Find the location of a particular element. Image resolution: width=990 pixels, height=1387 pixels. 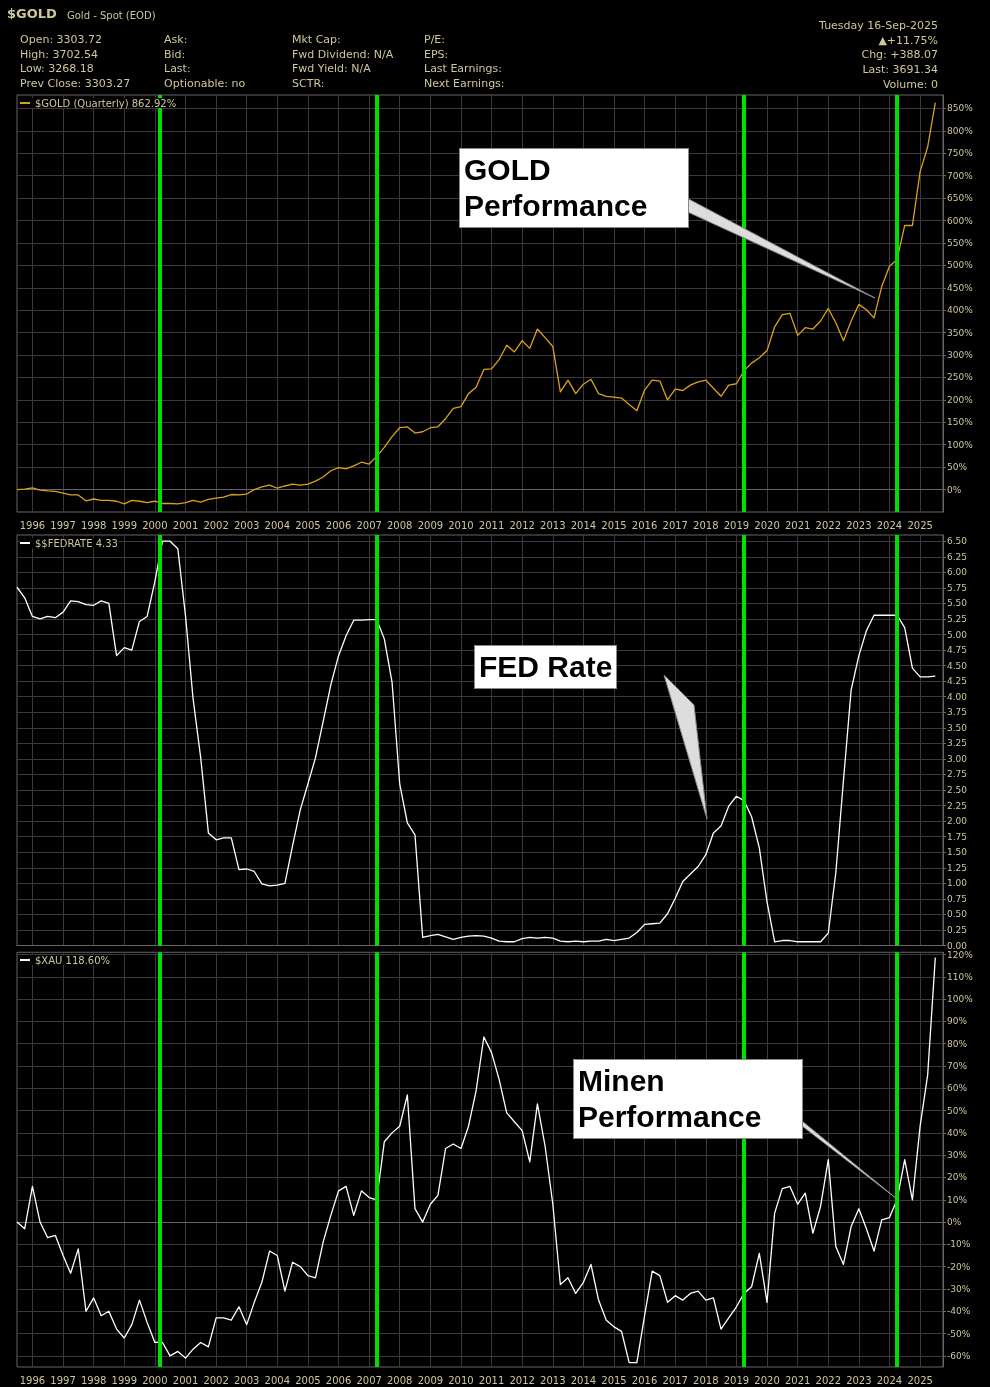

y-tick-label: 1.25 is located at coordinates (957, 867).